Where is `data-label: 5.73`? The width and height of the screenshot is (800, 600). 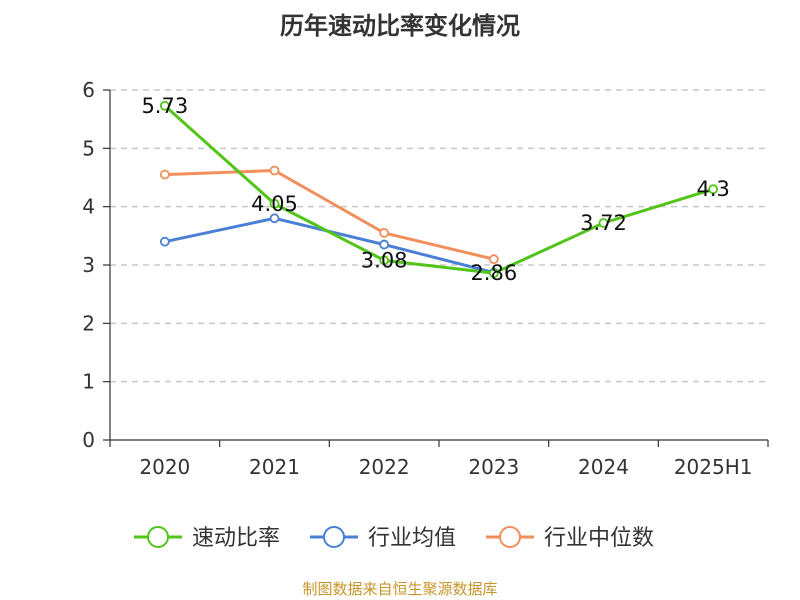
data-label: 5.73 is located at coordinates (164, 106).